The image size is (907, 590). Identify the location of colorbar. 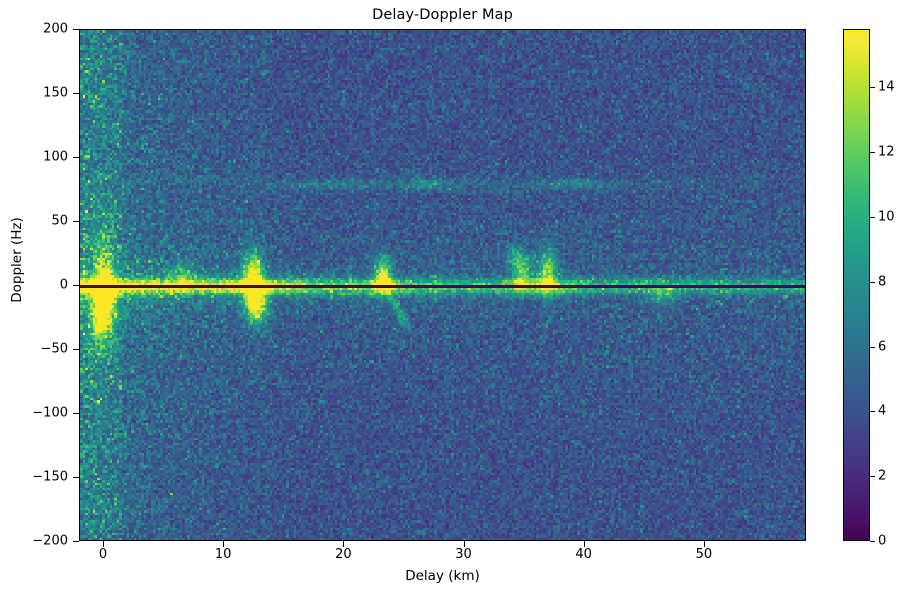
(856, 285).